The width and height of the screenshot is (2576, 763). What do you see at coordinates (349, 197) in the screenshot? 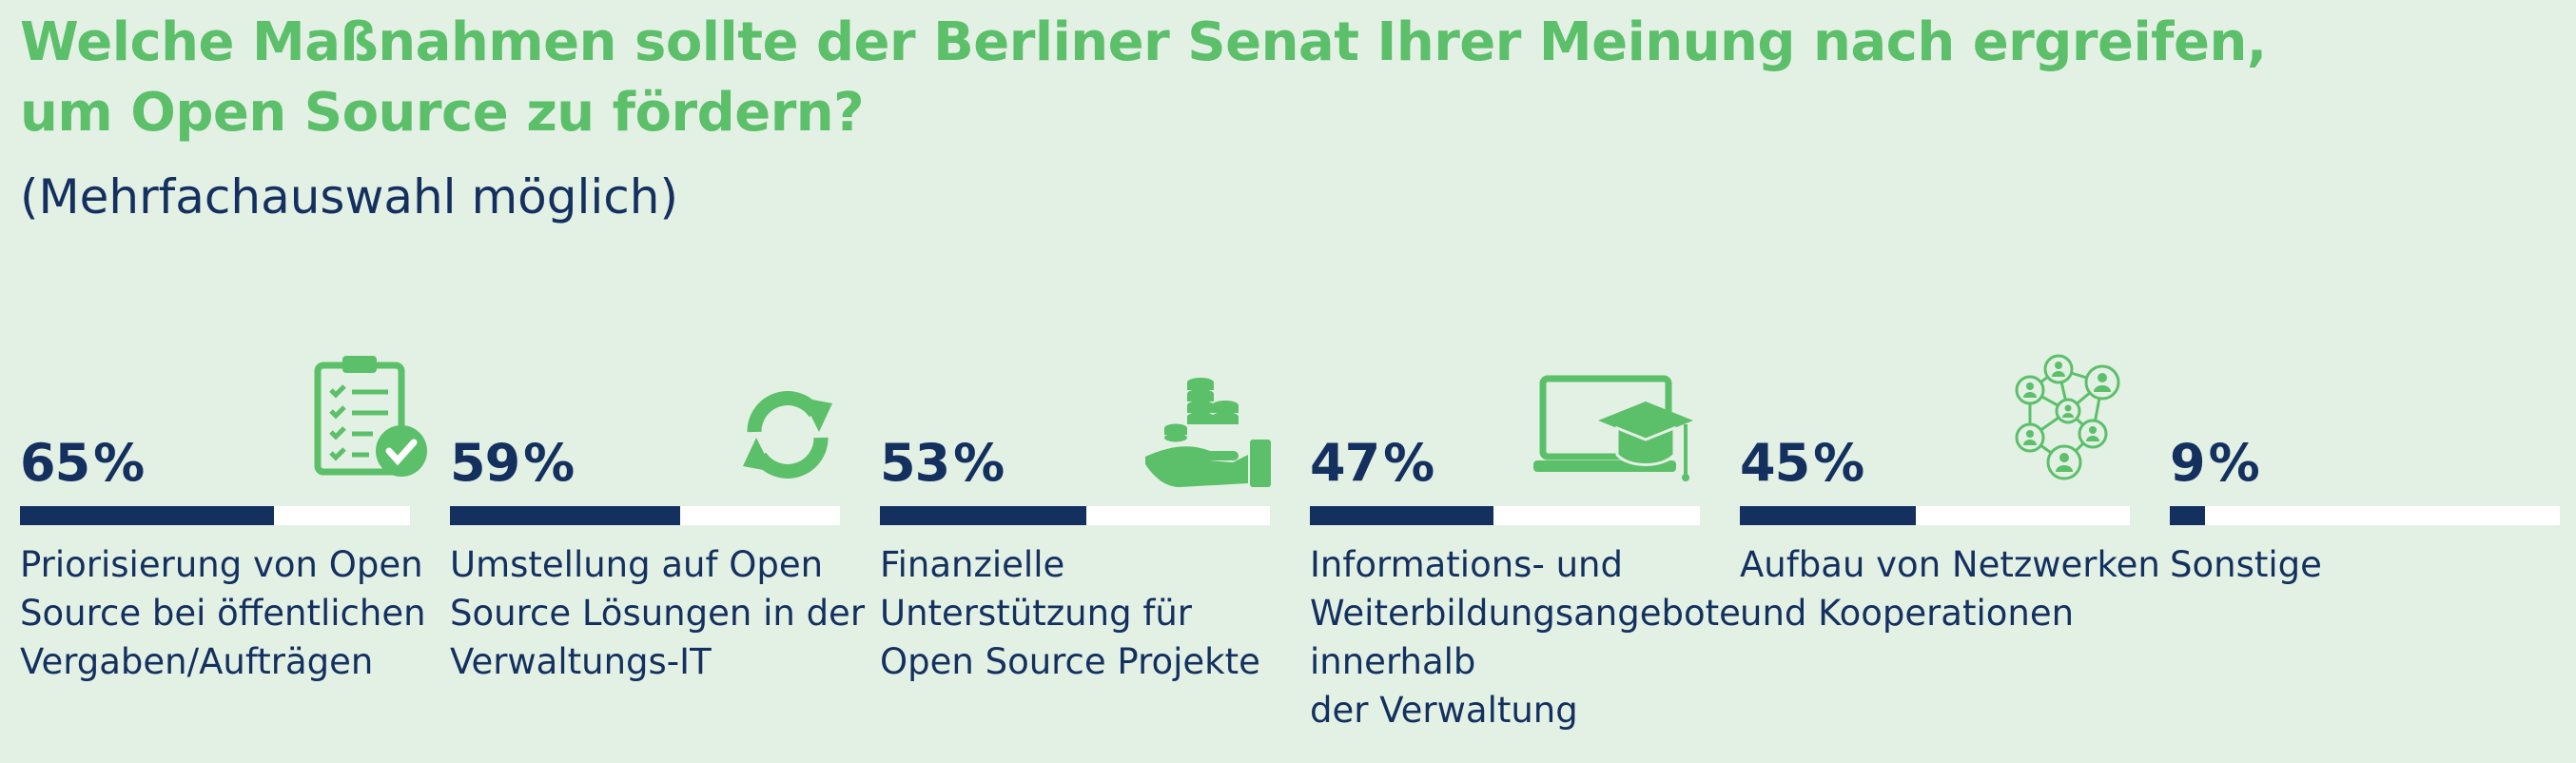
I see `chart-subtitle: (Mehrfachauswahl möglich)` at bounding box center [349, 197].